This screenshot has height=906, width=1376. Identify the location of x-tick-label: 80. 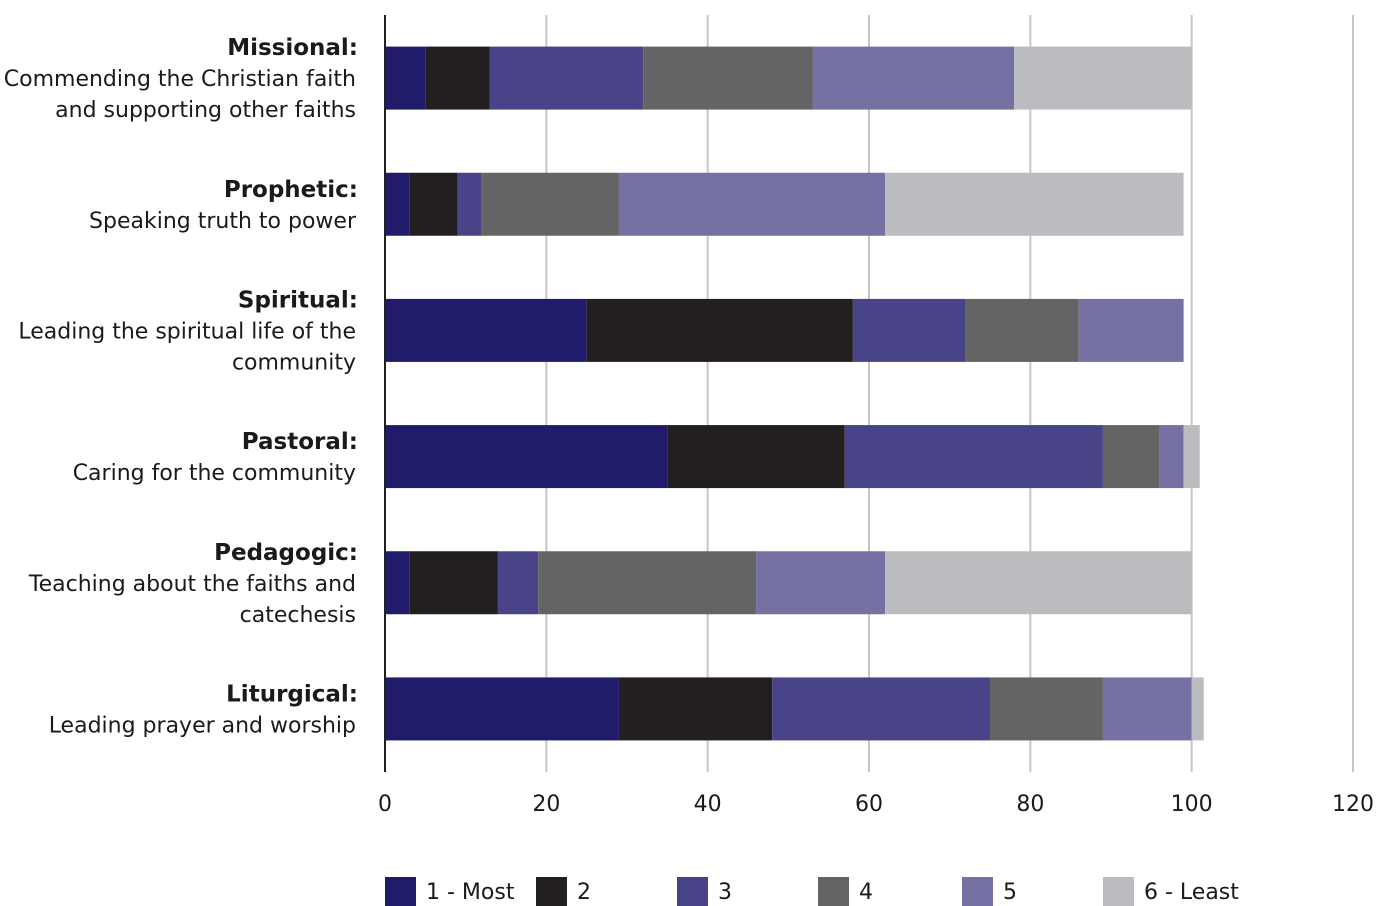
(1030, 804).